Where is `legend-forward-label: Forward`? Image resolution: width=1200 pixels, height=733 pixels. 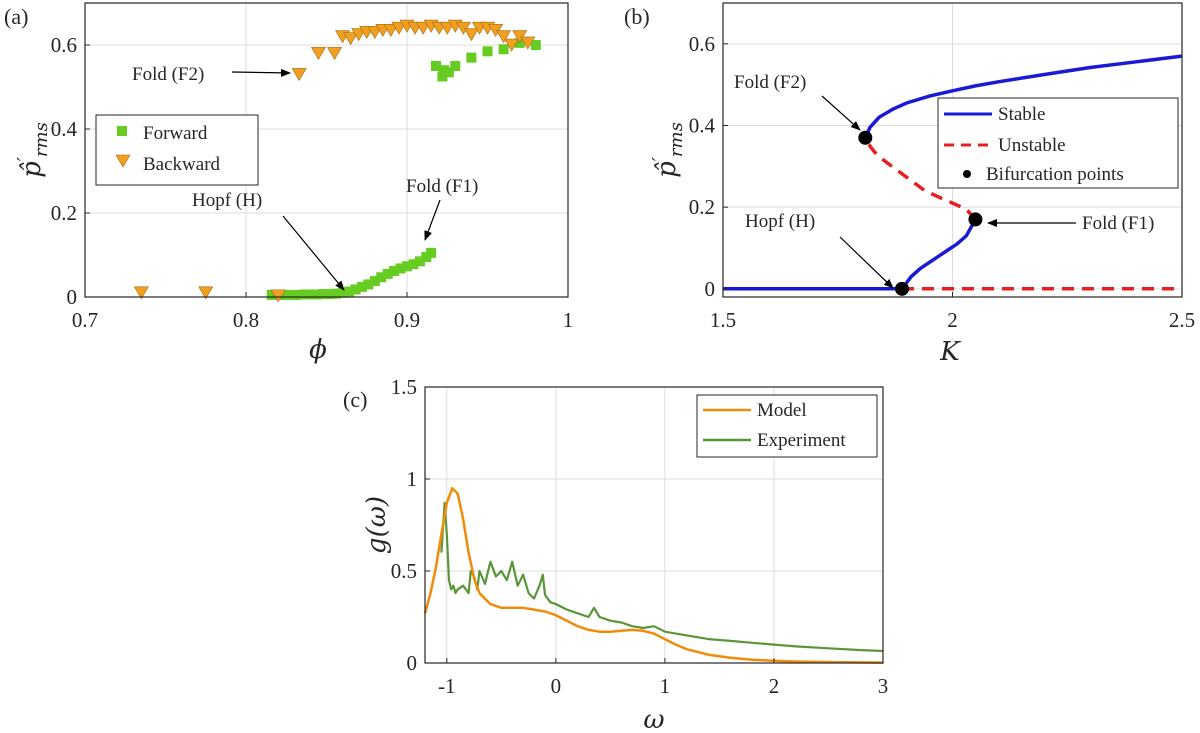
legend-forward-label: Forward is located at coordinates (175, 133).